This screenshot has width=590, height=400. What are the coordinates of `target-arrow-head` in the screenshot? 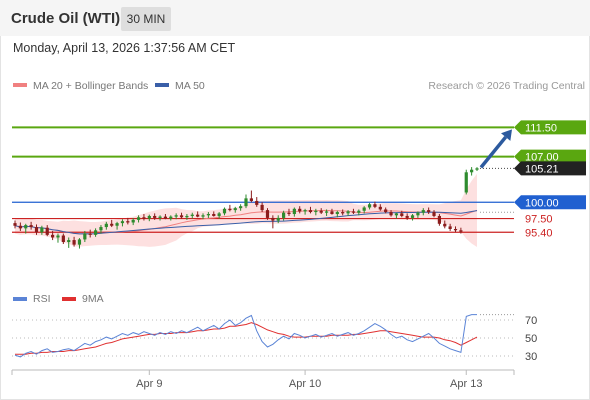 It's located at (506, 135).